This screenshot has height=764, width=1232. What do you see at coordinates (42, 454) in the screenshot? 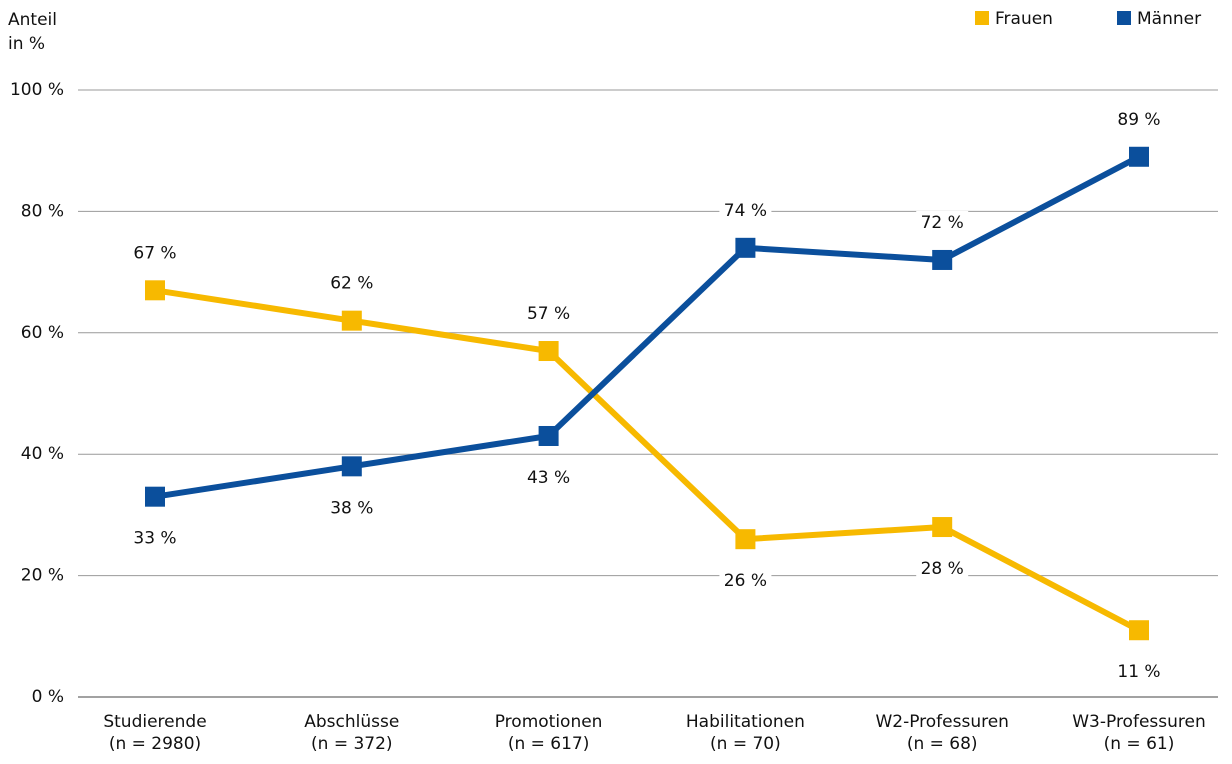
I see `y-tick-label: 40 %` at bounding box center [42, 454].